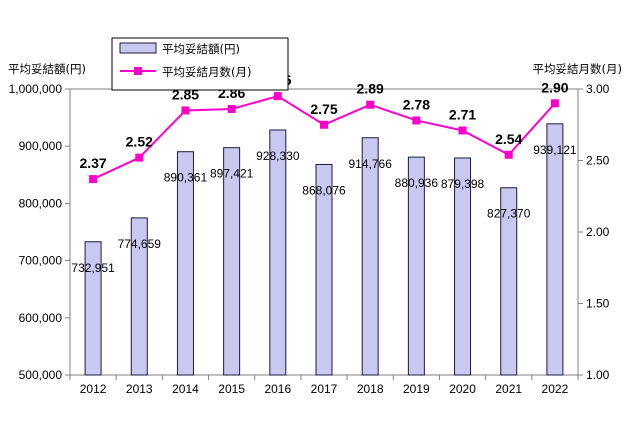  What do you see at coordinates (206, 72) in the screenshot?
I see `legend-line-label: 平均妥結月数(月)` at bounding box center [206, 72].